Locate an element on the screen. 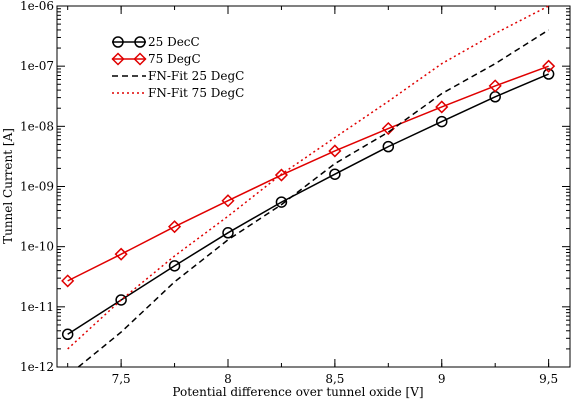 Image resolution: width=572 pixels, height=400 pixels. x-tick-label: 9,5 is located at coordinates (548, 379).